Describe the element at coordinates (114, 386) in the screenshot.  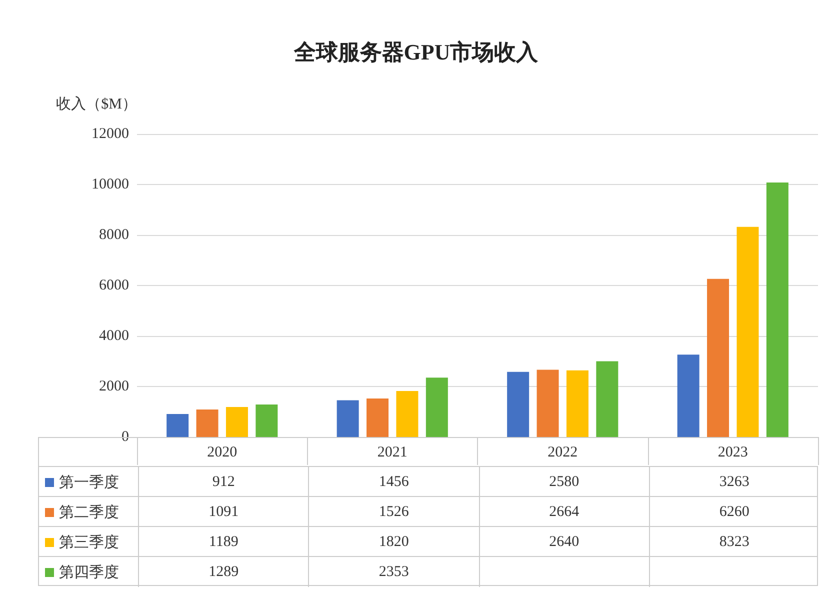
I see `y-tick-label: 2000` at that location.